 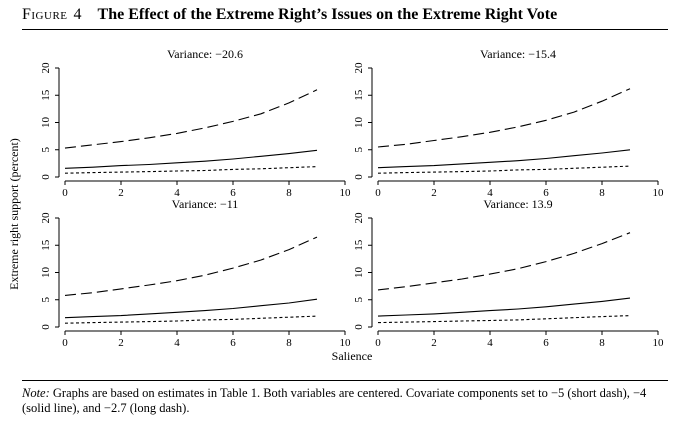 I want to click on note-label: Note:, so click(x=36, y=393).